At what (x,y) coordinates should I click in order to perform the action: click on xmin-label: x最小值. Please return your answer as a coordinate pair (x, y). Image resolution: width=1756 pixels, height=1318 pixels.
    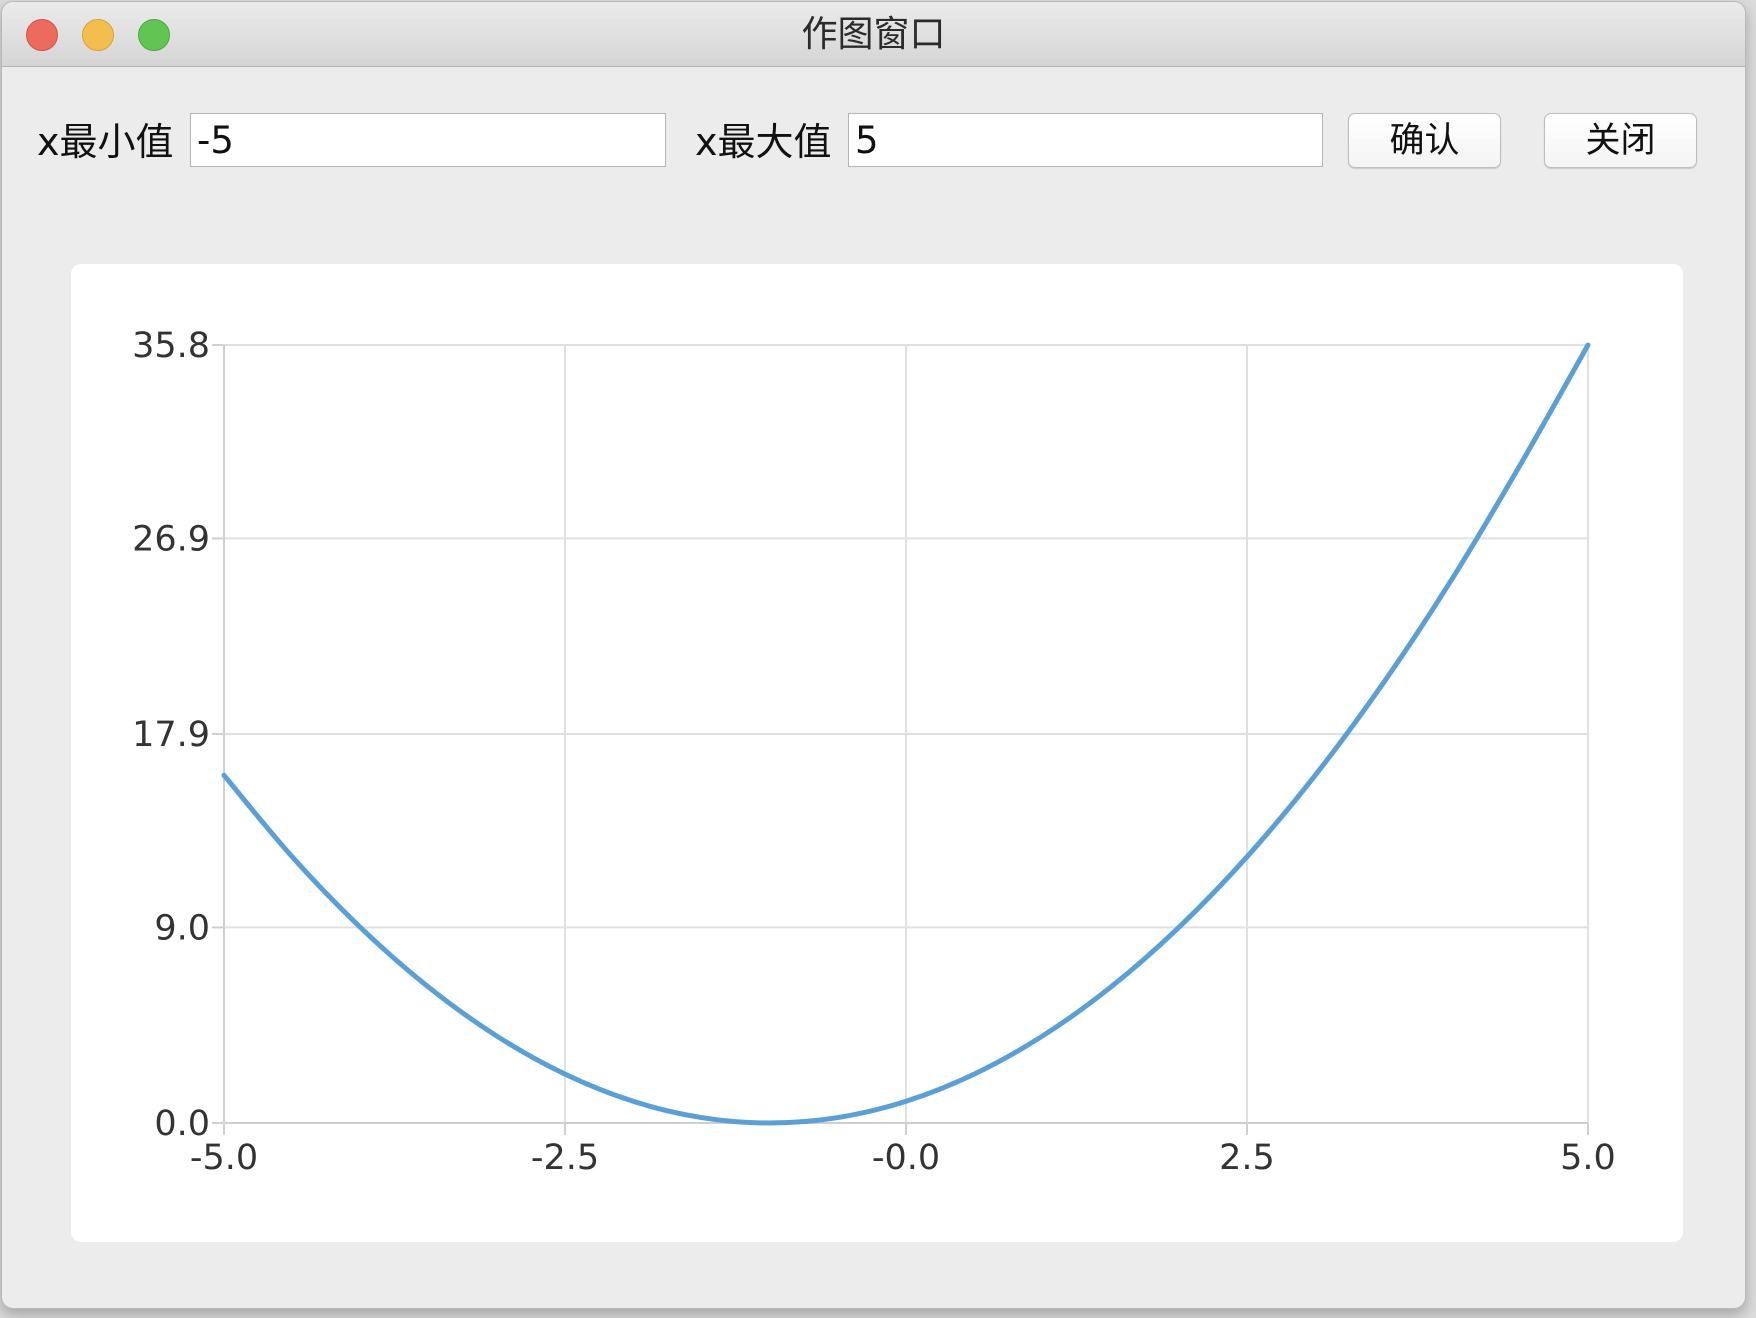
    Looking at the image, I should click on (105, 142).